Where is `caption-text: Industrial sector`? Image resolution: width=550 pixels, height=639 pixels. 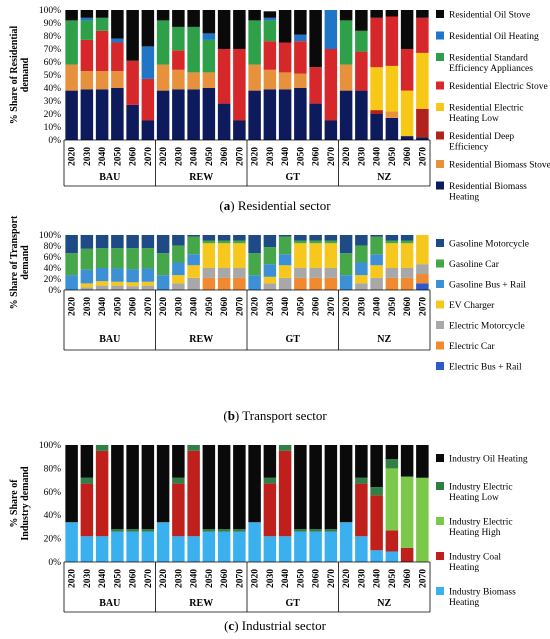 caption-text: Industrial sector is located at coordinates (282, 625).